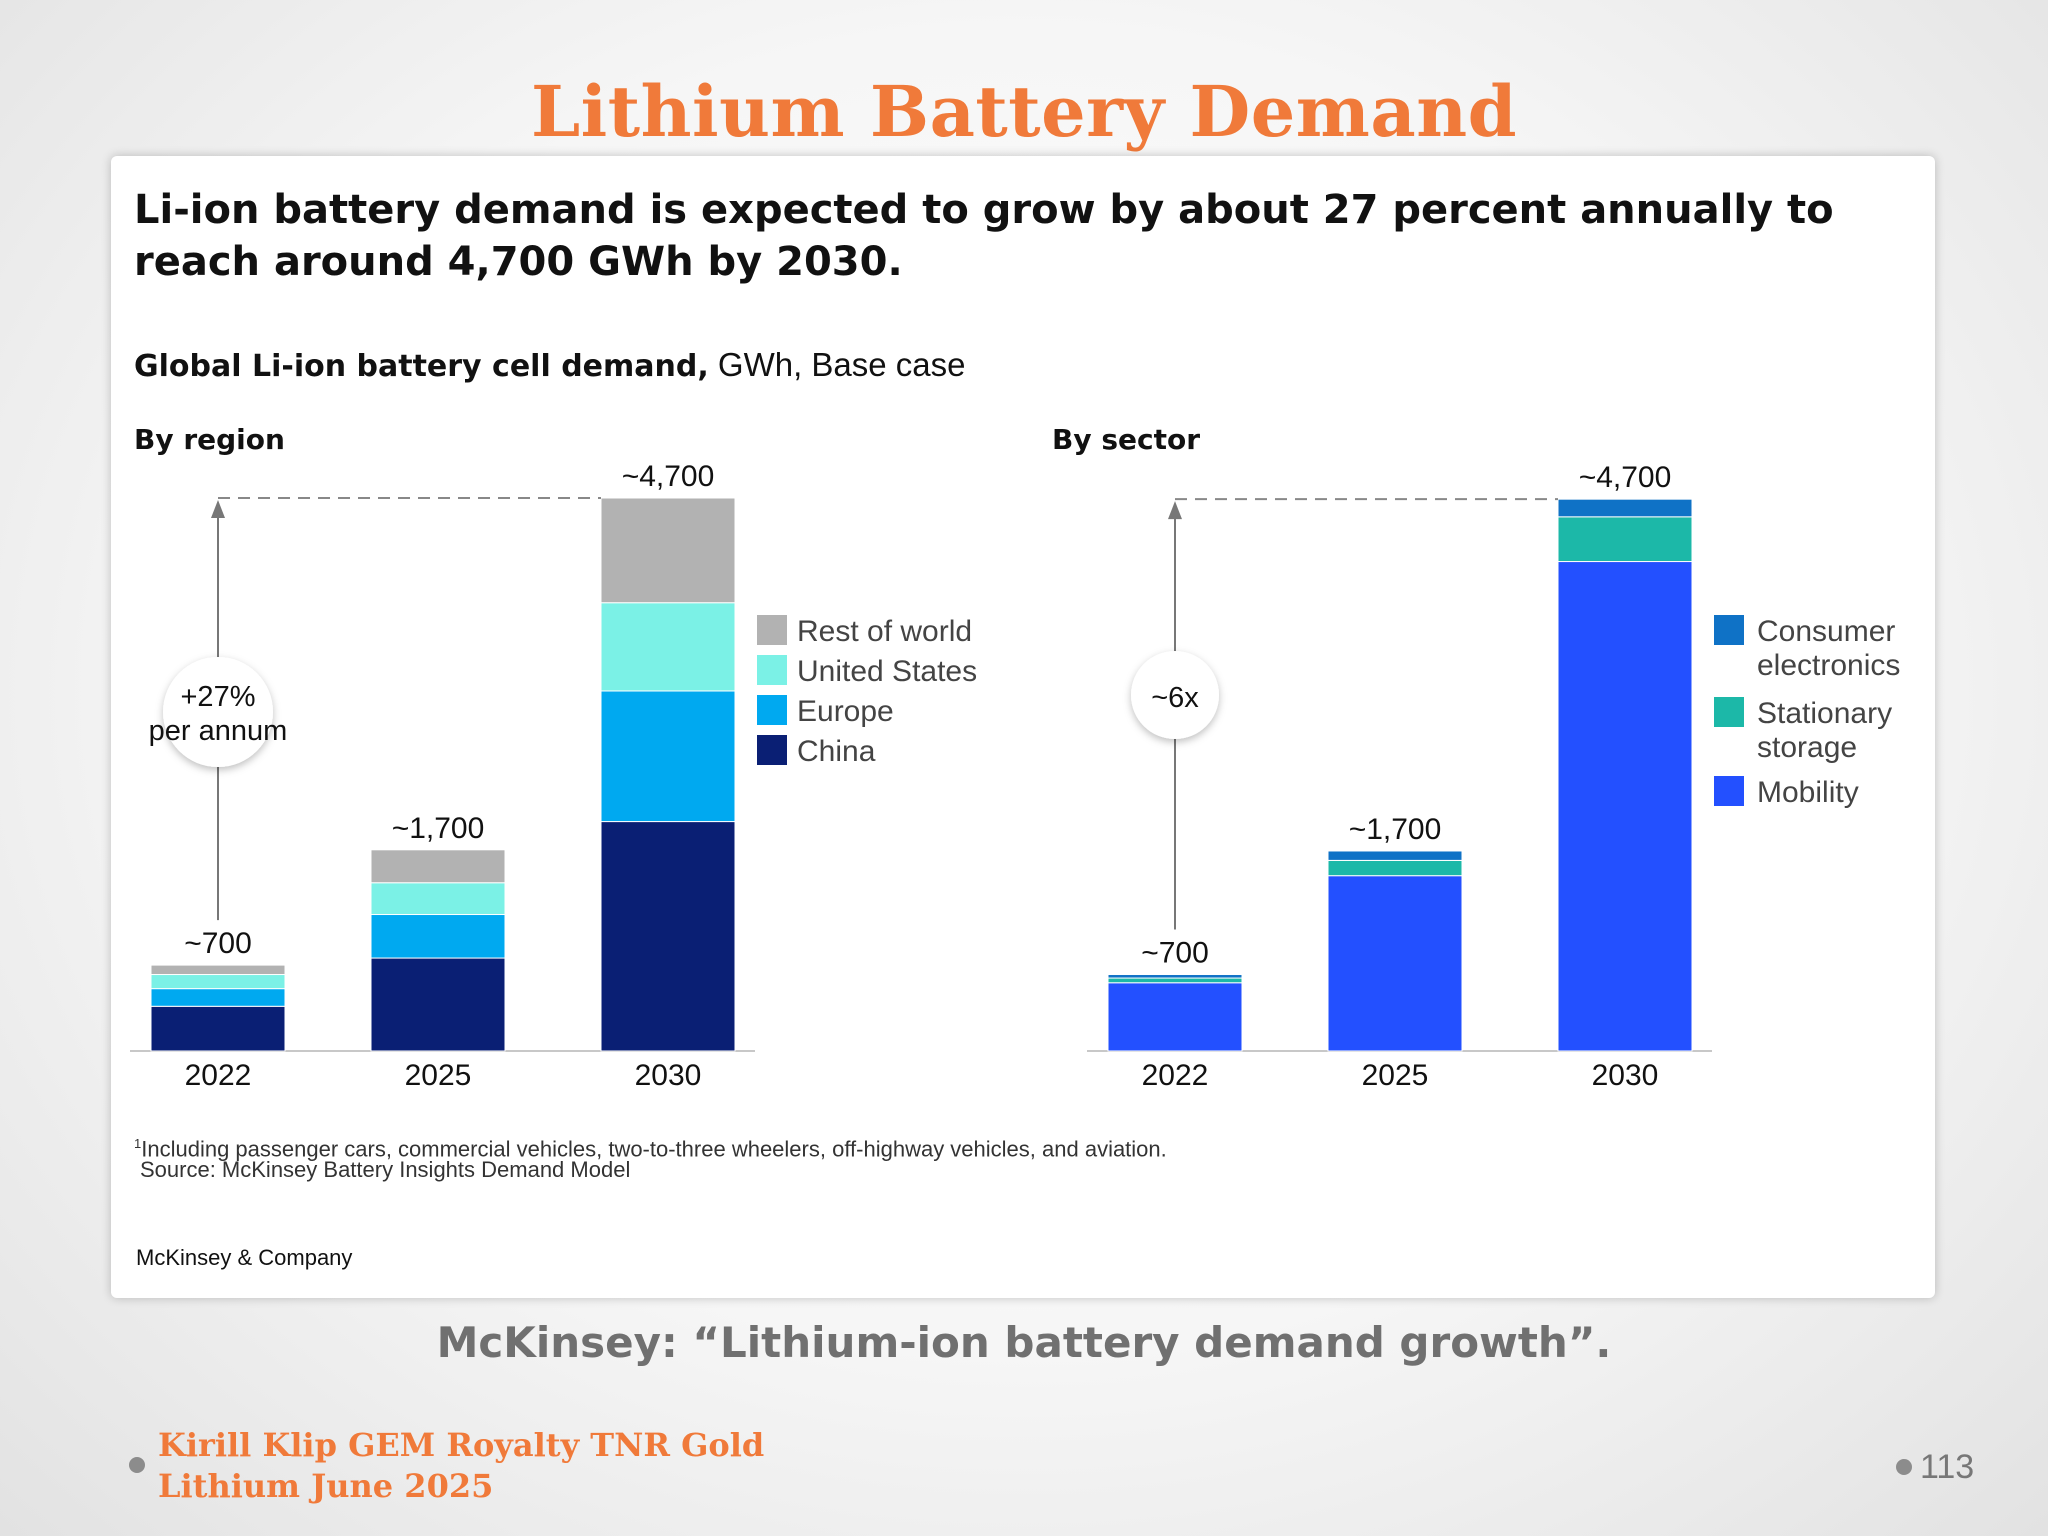  Describe the element at coordinates (209, 439) in the screenshot. I see `panel-title-region: By region` at that location.